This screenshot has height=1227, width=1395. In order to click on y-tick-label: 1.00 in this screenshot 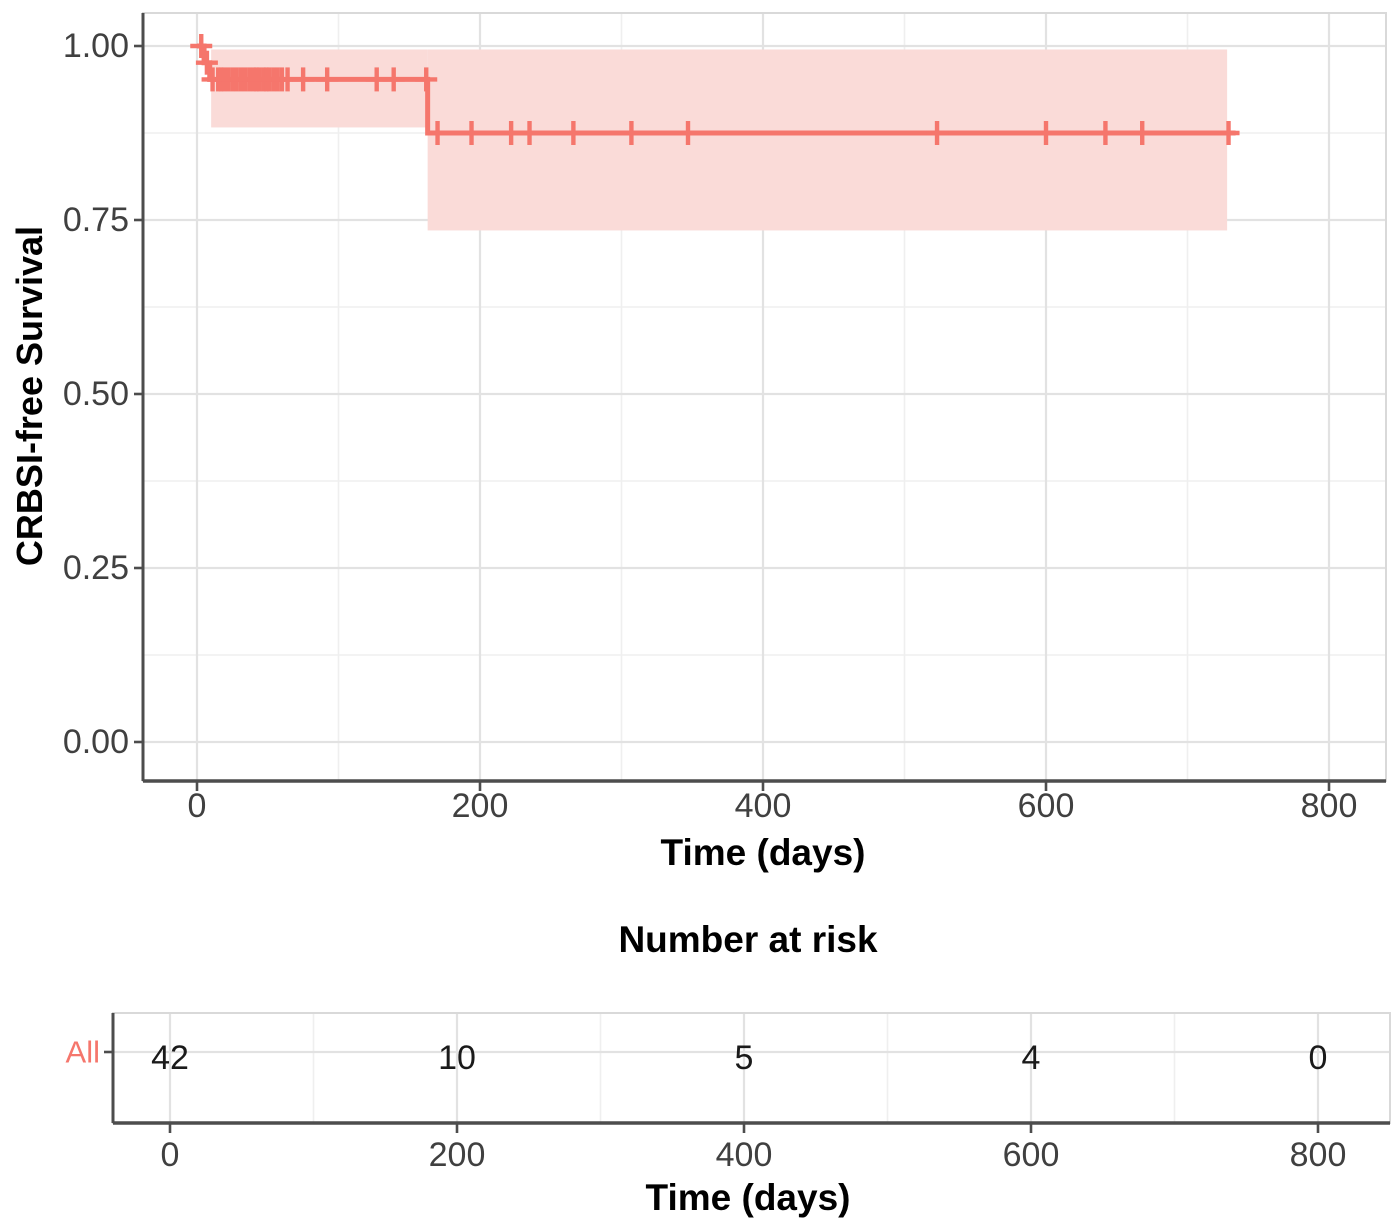, I will do `click(96, 46)`.